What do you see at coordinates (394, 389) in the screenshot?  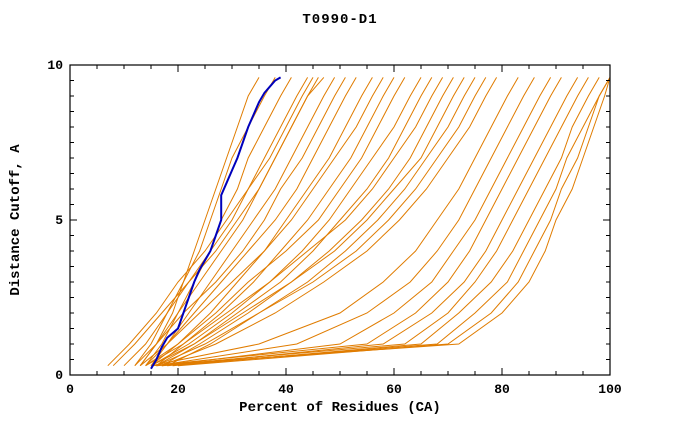 I see `x-tick-label: 60` at bounding box center [394, 389].